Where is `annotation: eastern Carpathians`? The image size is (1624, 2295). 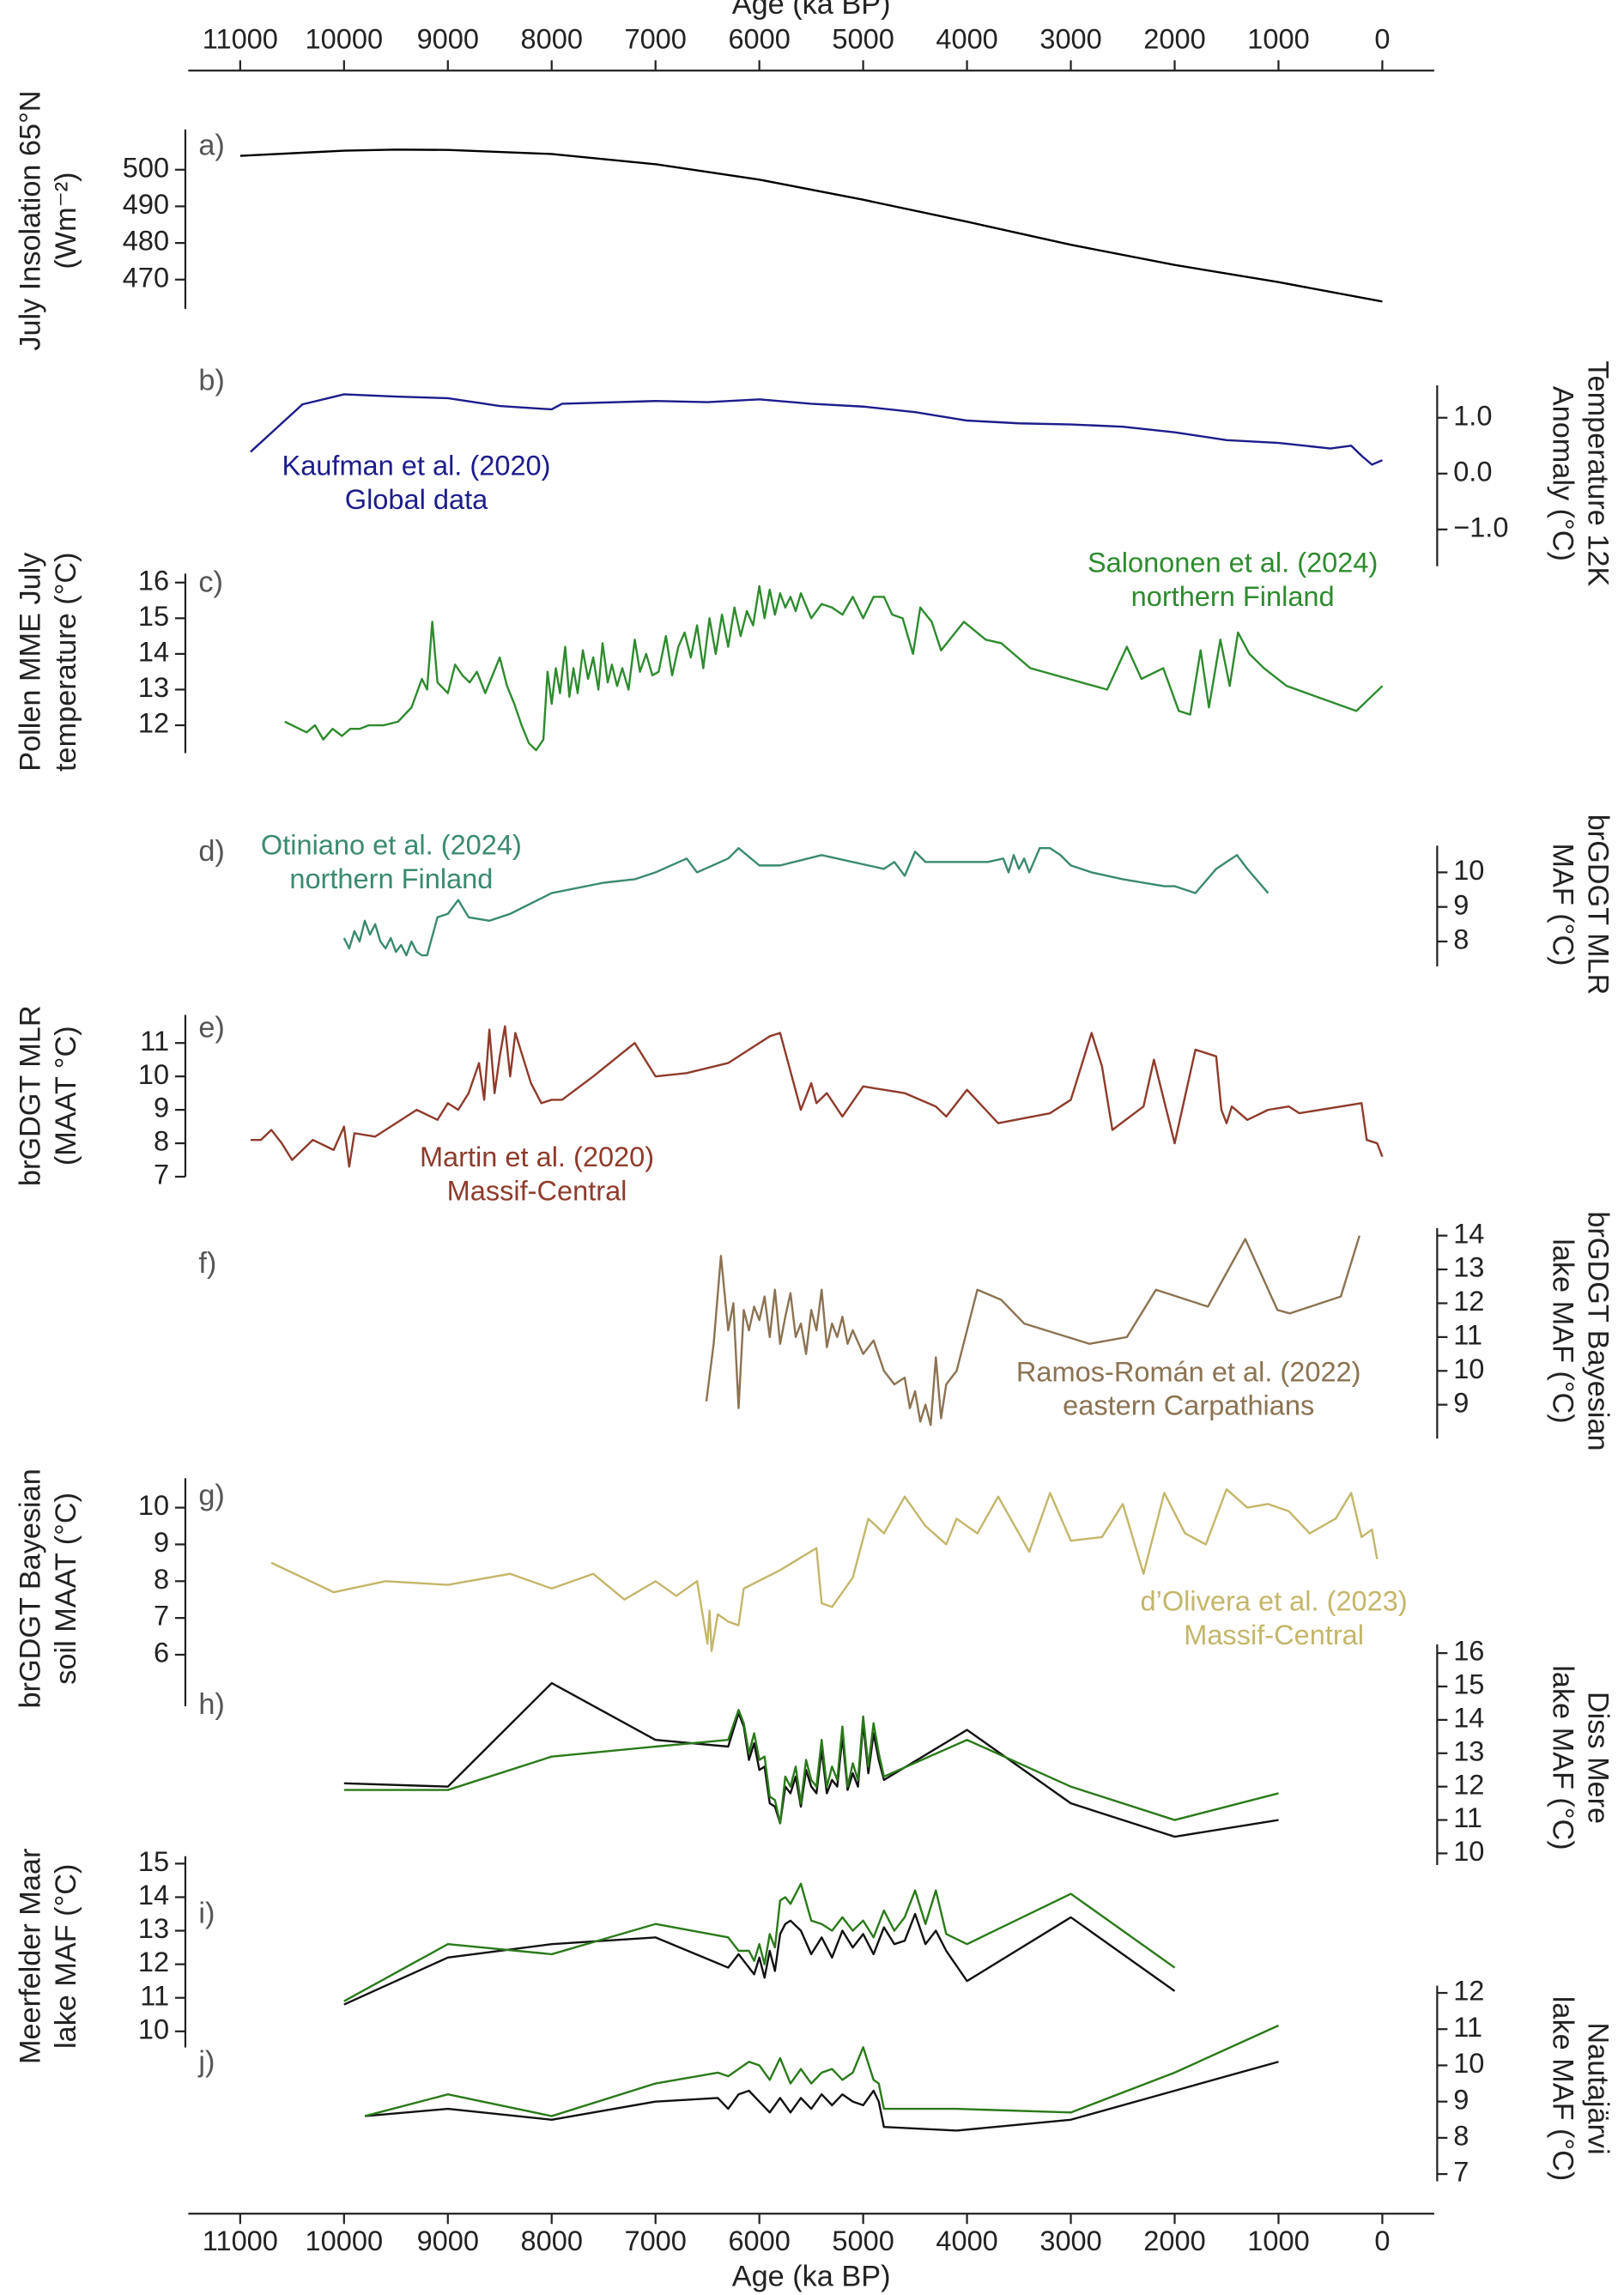 annotation: eastern Carpathians is located at coordinates (1188, 1405).